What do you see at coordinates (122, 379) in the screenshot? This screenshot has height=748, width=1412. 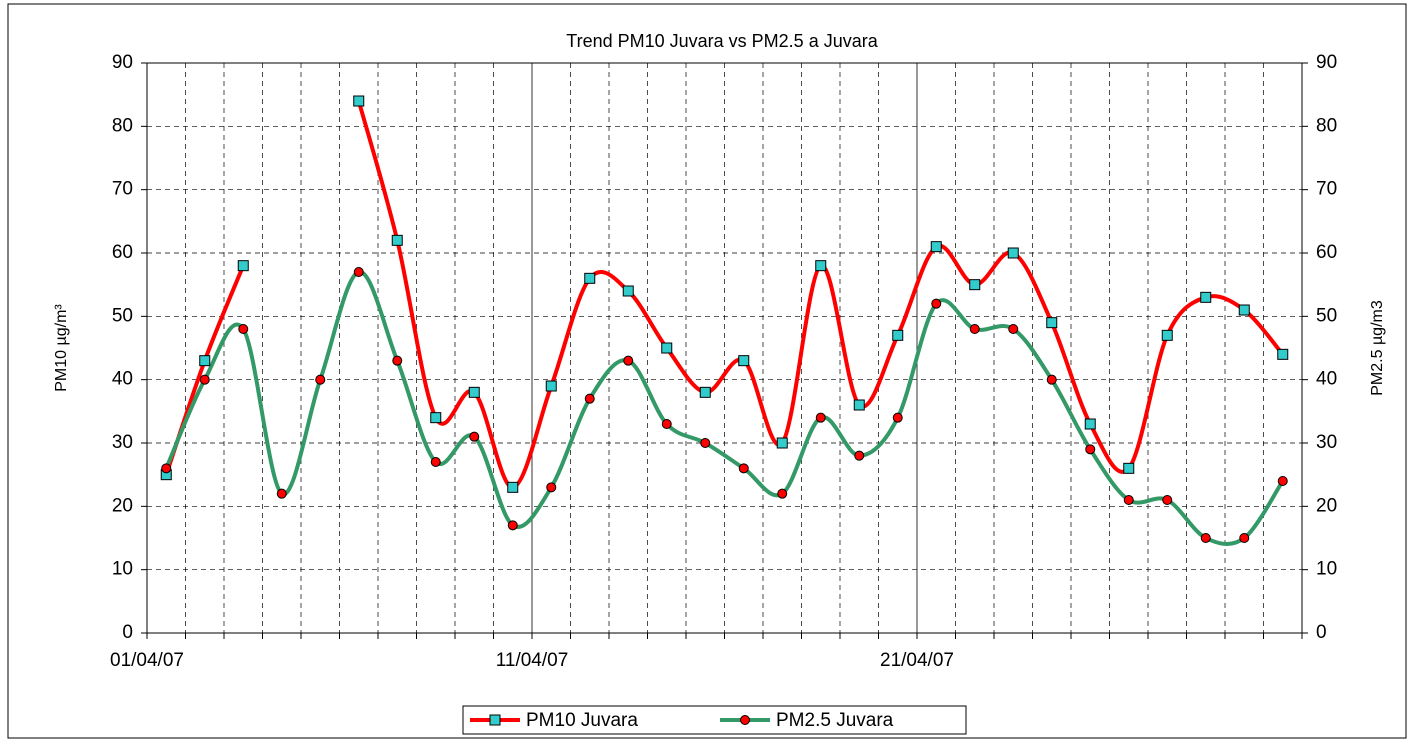 I see `y-tick-label: 40` at bounding box center [122, 379].